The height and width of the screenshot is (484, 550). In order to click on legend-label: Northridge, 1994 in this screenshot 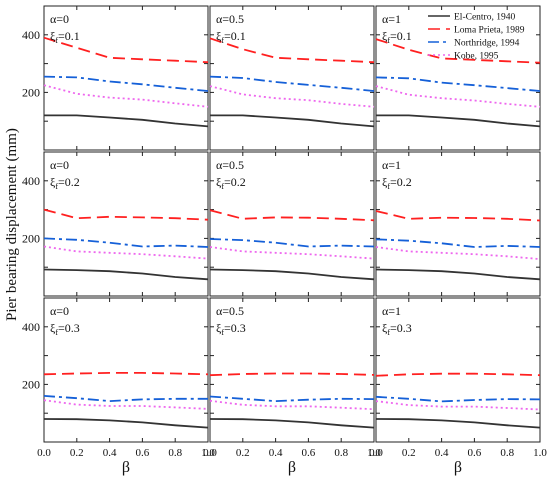, I will do `click(487, 44)`.